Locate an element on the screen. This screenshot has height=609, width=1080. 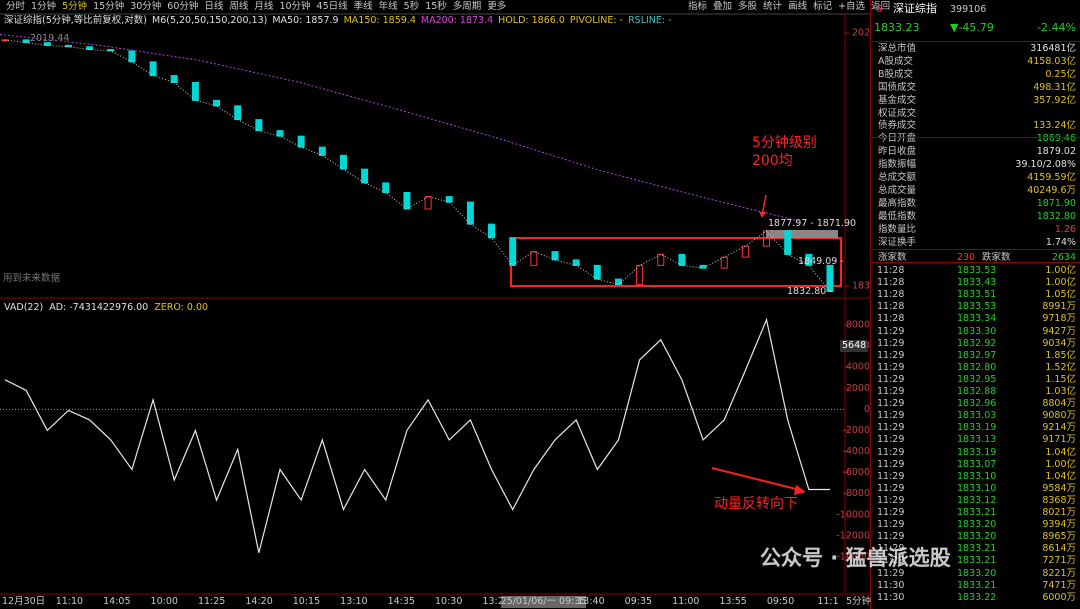
tool-button: 统计 is located at coordinates (773, 6).